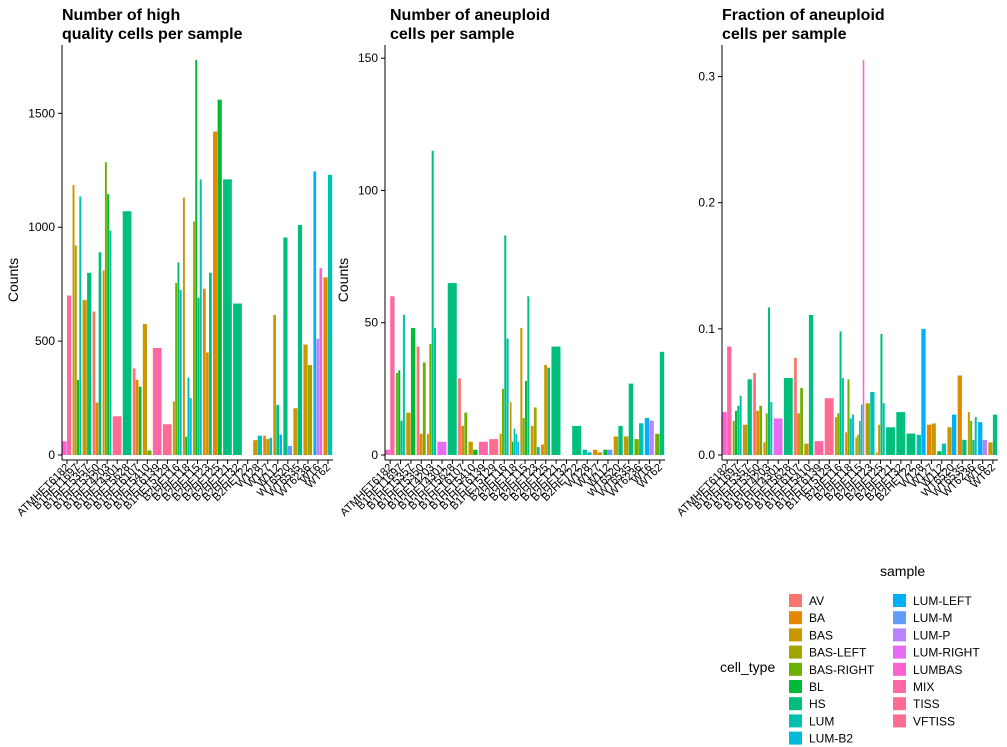  What do you see at coordinates (937, 670) in the screenshot?
I see `legend-label: LUMBAS` at bounding box center [937, 670].